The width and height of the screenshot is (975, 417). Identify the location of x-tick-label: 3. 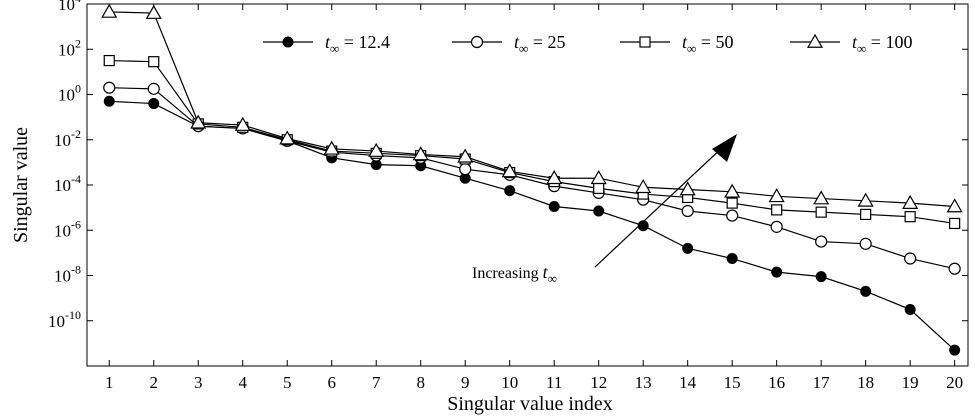
(198, 382).